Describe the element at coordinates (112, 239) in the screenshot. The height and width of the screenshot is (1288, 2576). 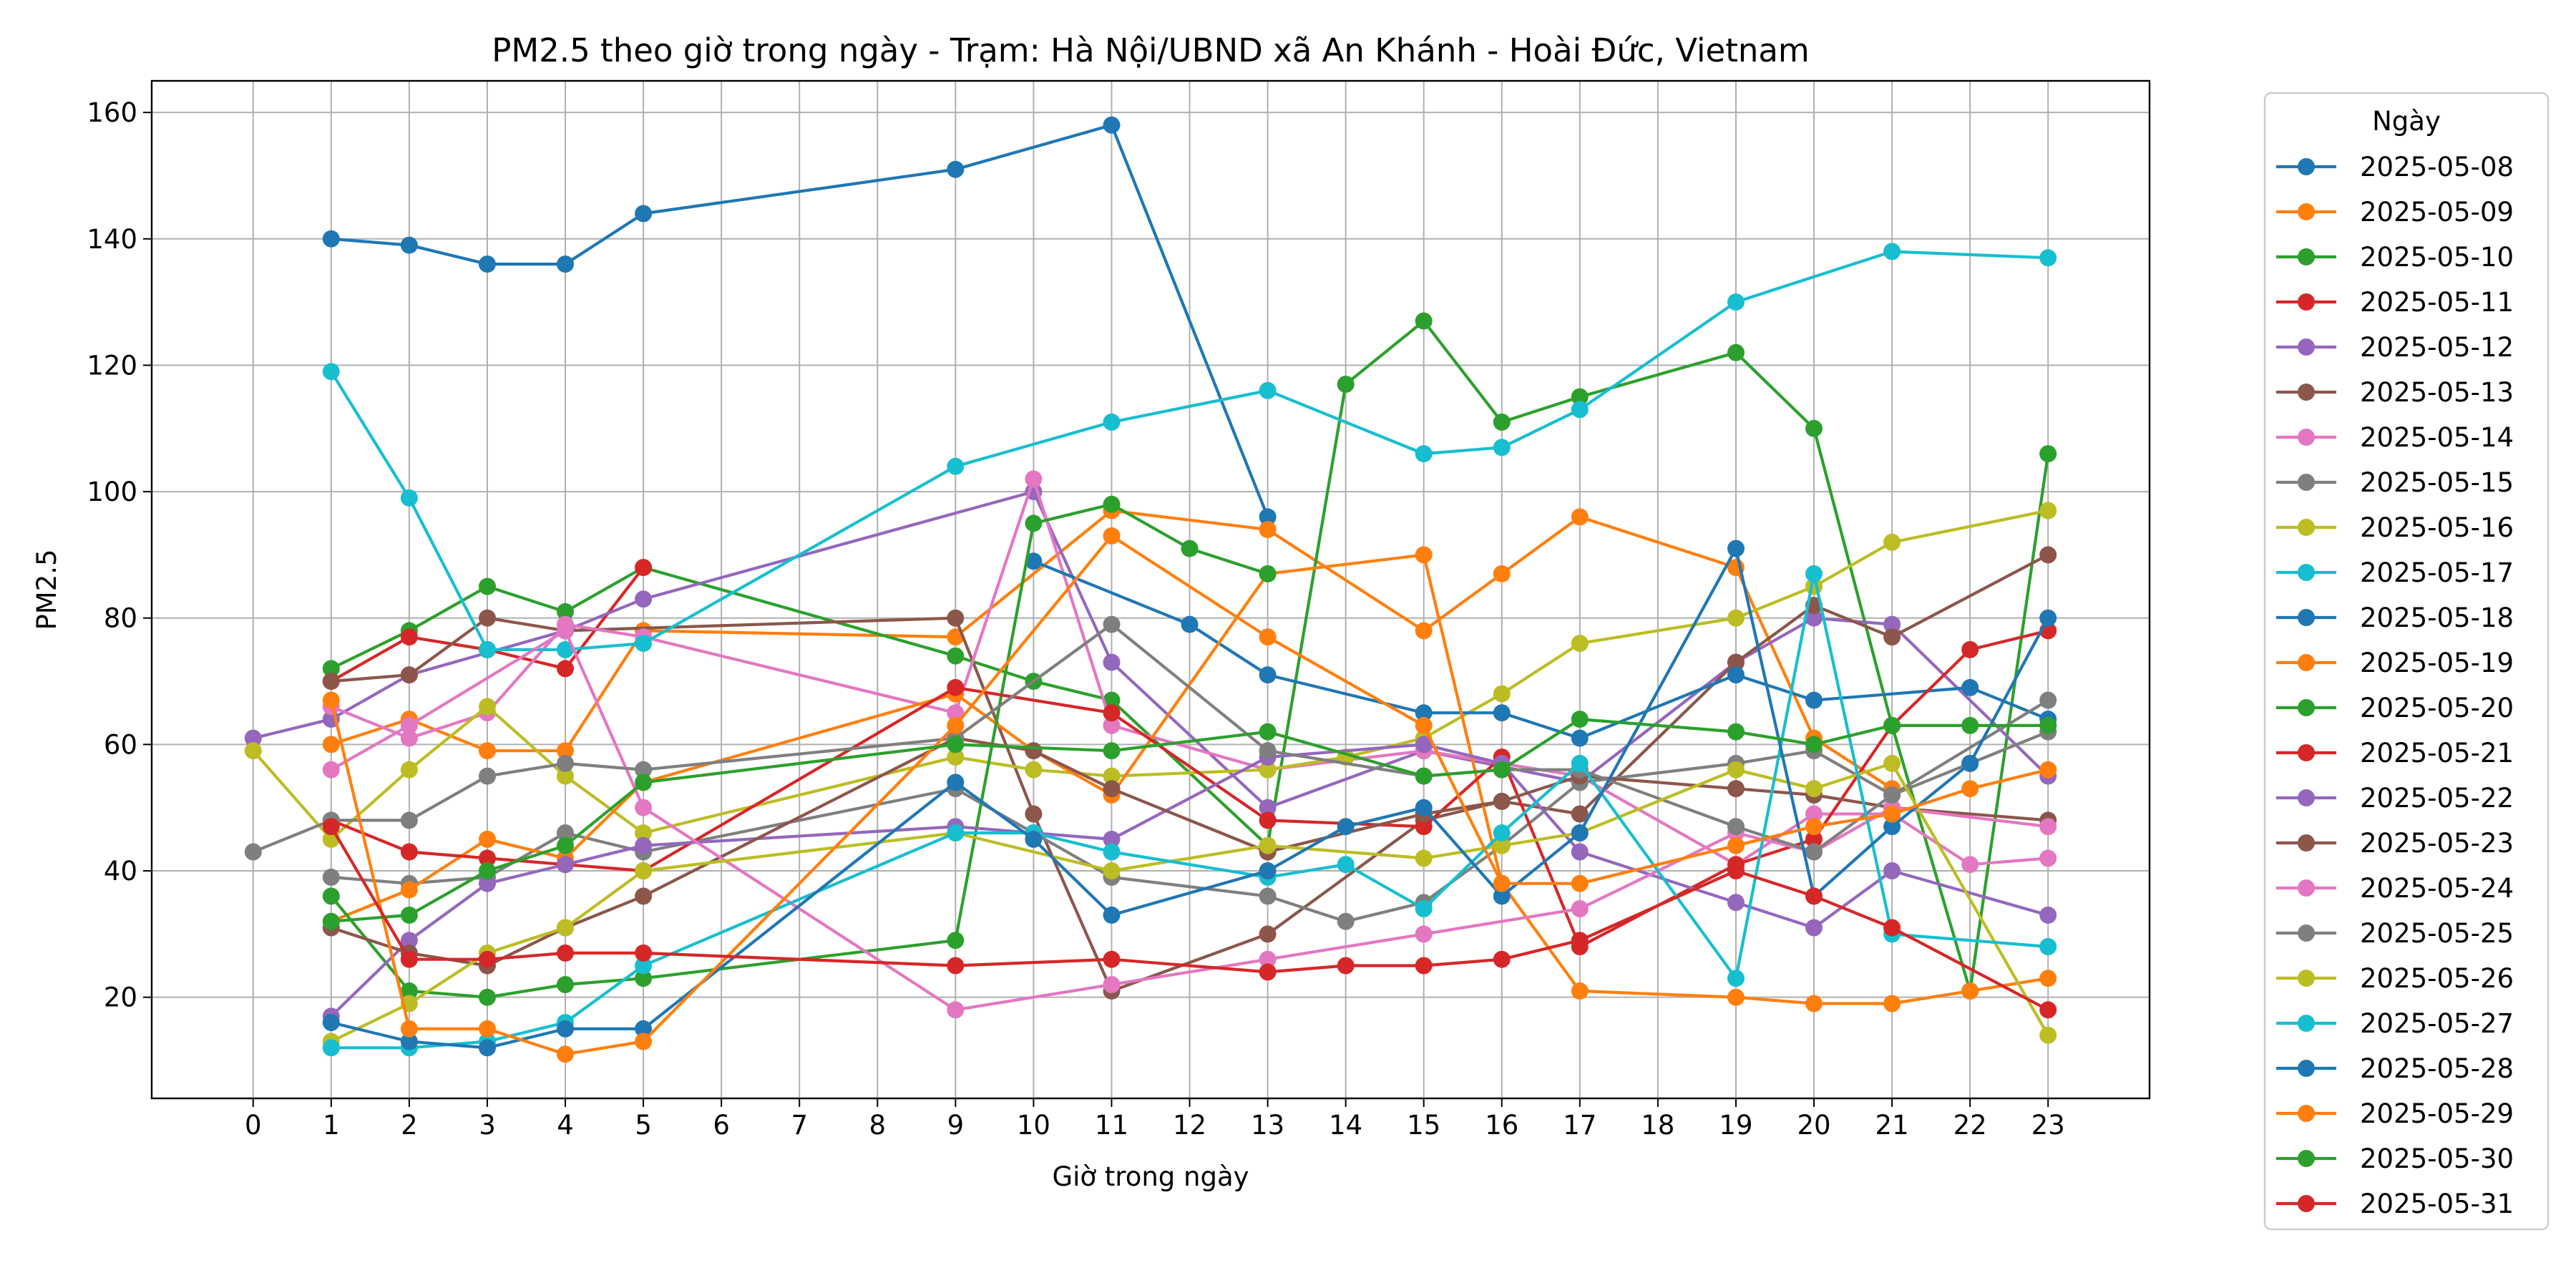
I see `y-tick-label: 140` at that location.